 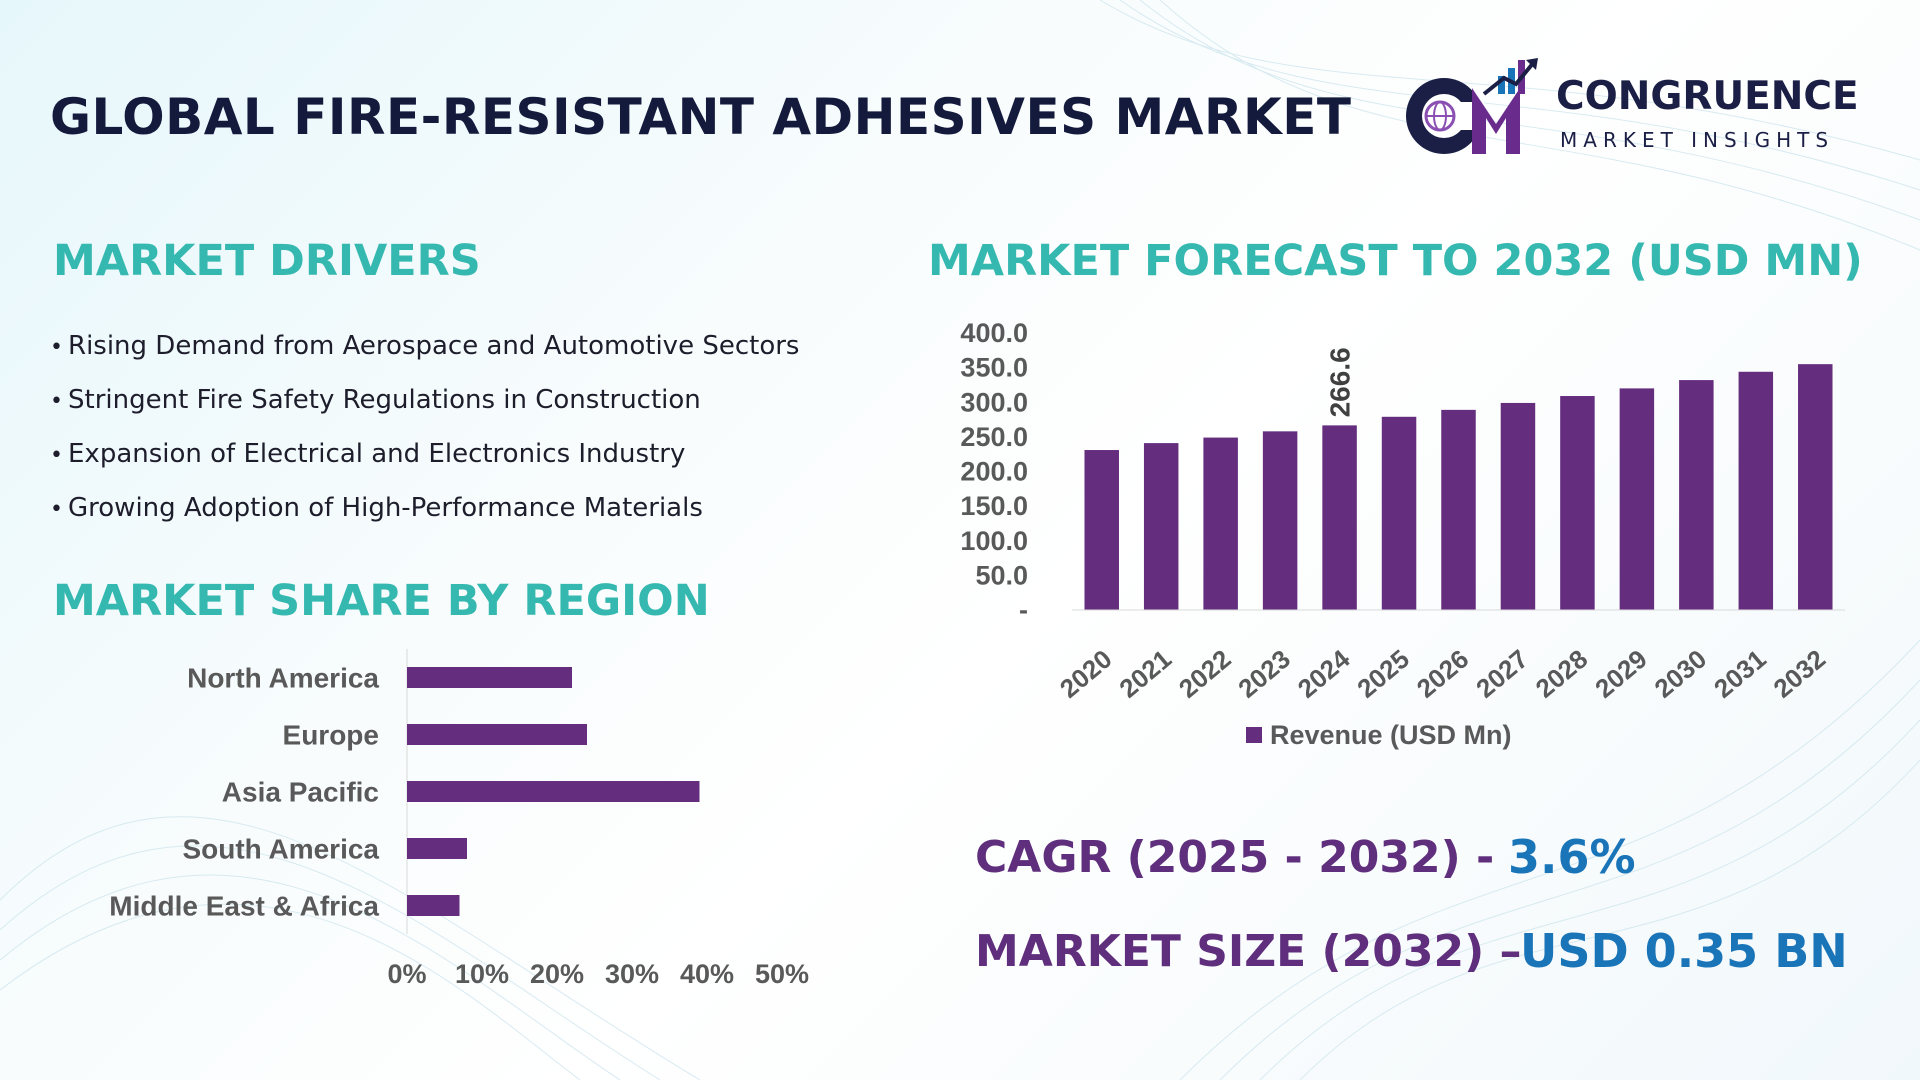 I want to click on region-label: Europe, so click(x=331, y=735).